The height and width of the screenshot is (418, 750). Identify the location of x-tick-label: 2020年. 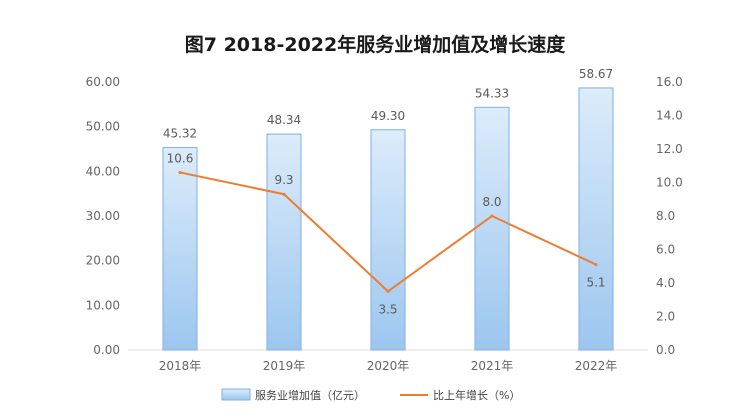
(388, 366).